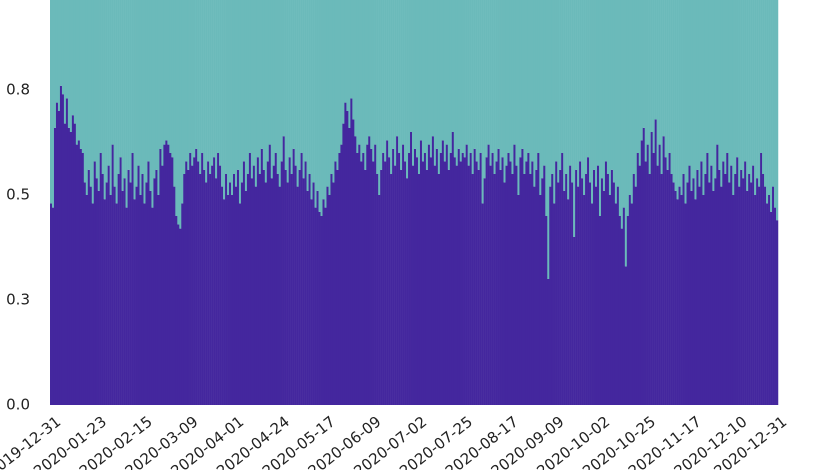 The image size is (822, 470). What do you see at coordinates (18, 90) in the screenshot?
I see `y-tick-label: 0.8` at bounding box center [18, 90].